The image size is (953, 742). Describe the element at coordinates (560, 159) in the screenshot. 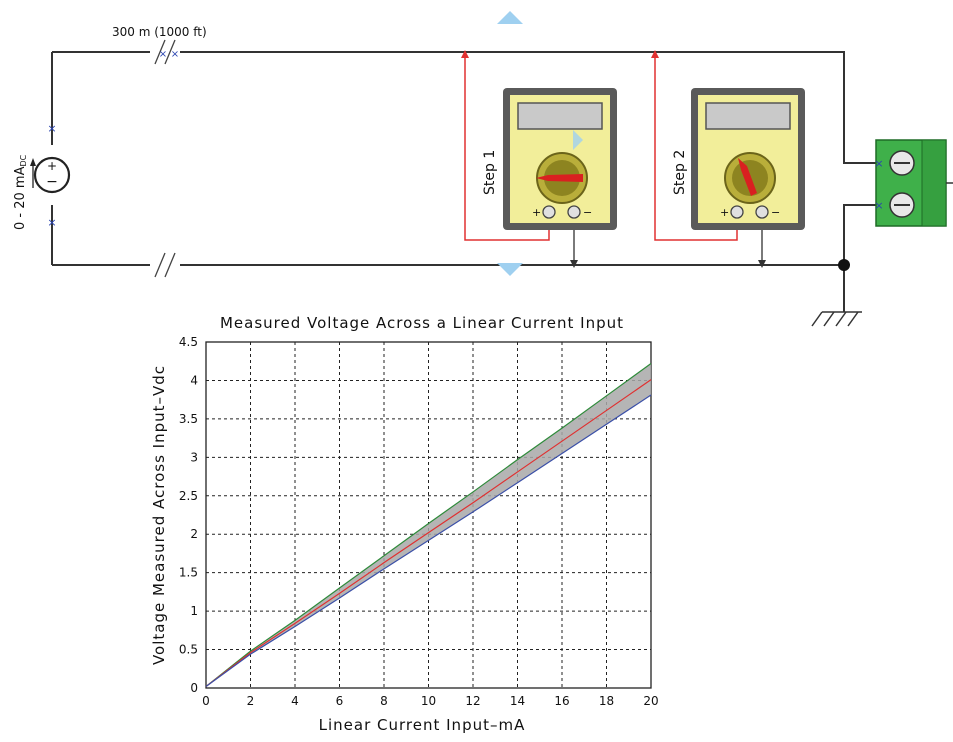

I see `multimeter-step1: + −` at that location.